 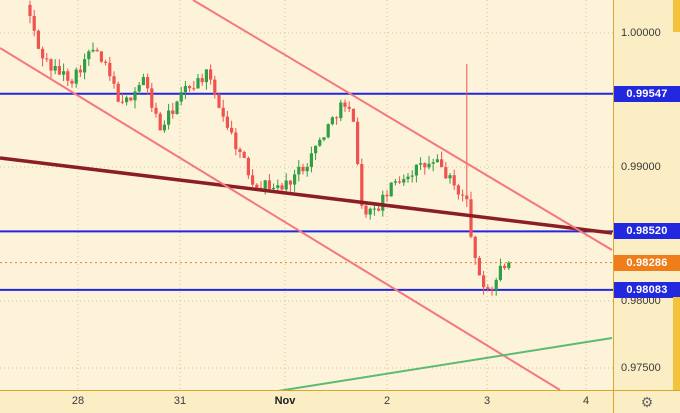 I want to click on last-price-badge: 0.98286, so click(x=647, y=262).